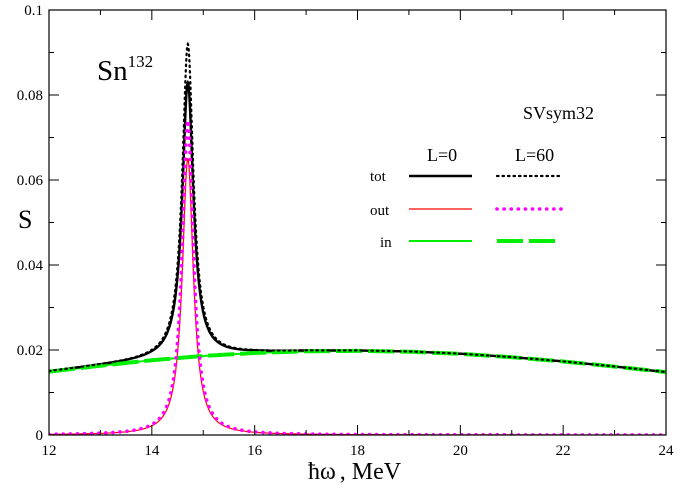 This screenshot has height=485, width=678. Describe the element at coordinates (49, 451) in the screenshot. I see `x-tick-label: 12` at that location.